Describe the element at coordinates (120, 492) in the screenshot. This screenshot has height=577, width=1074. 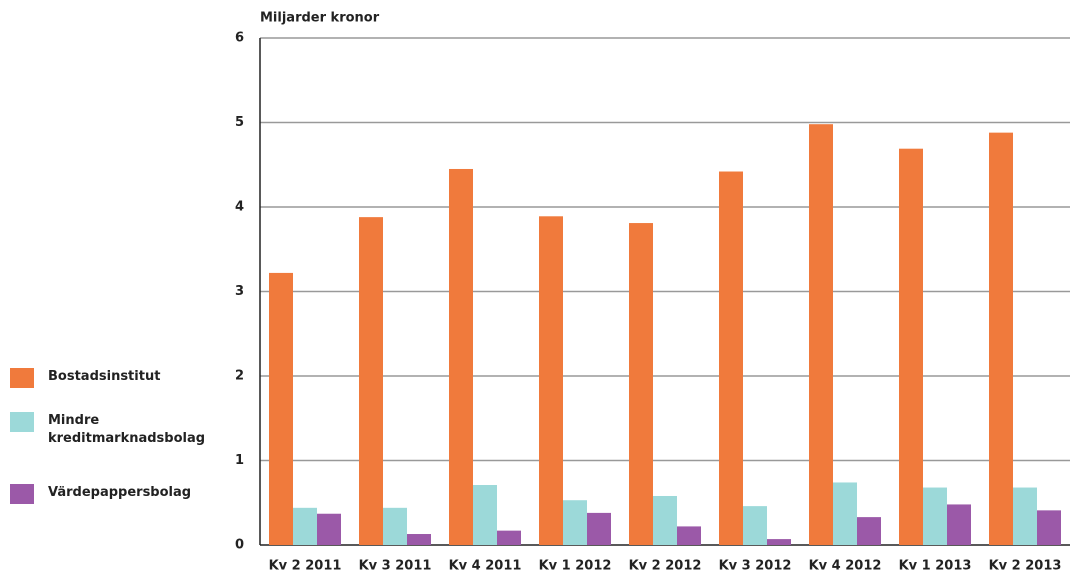
I see `legend-label: Värdepappersbolag` at that location.